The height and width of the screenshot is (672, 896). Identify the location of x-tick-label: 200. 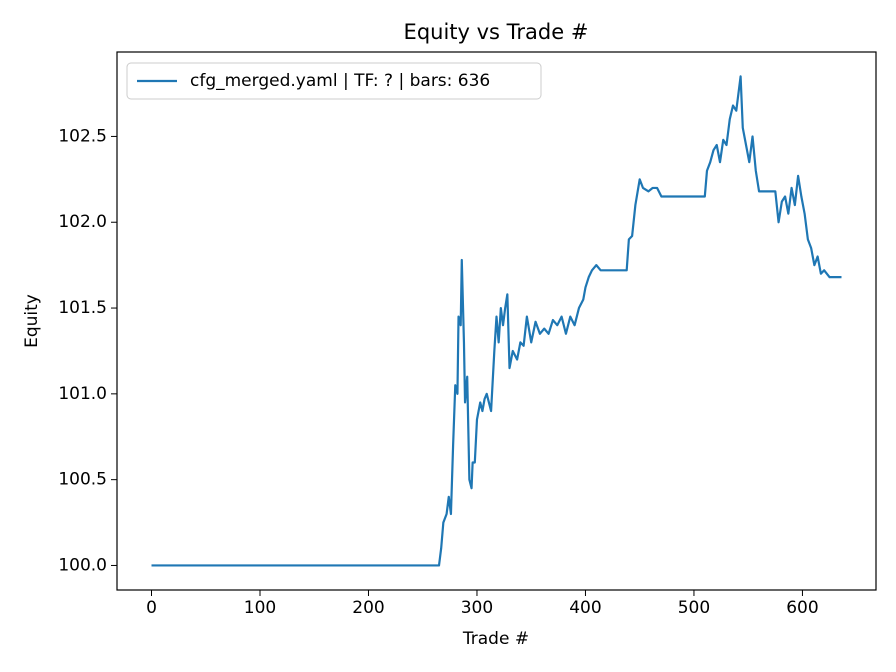
(368, 608).